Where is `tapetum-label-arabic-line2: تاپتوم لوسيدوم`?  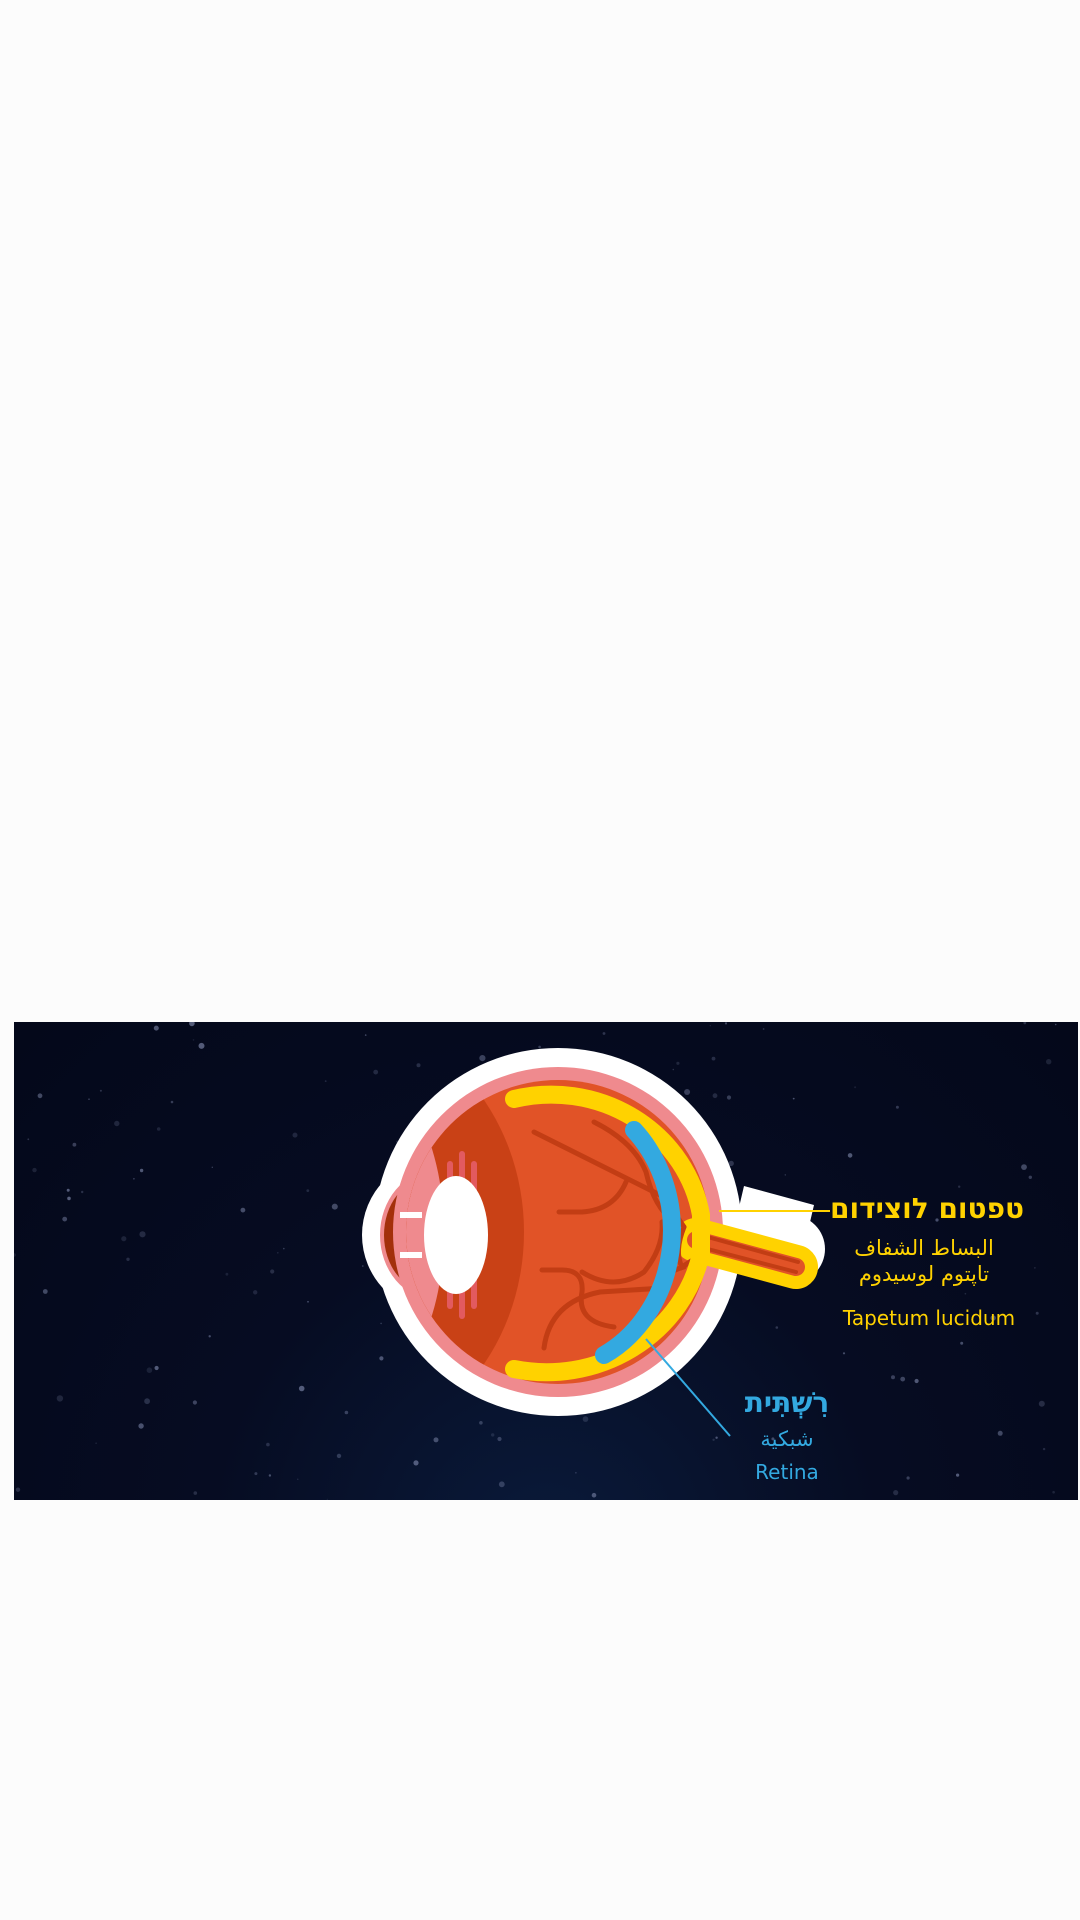
tapetum-label-arabic-line2: تاپتوم لوسيدوم is located at coordinates (924, 1274).